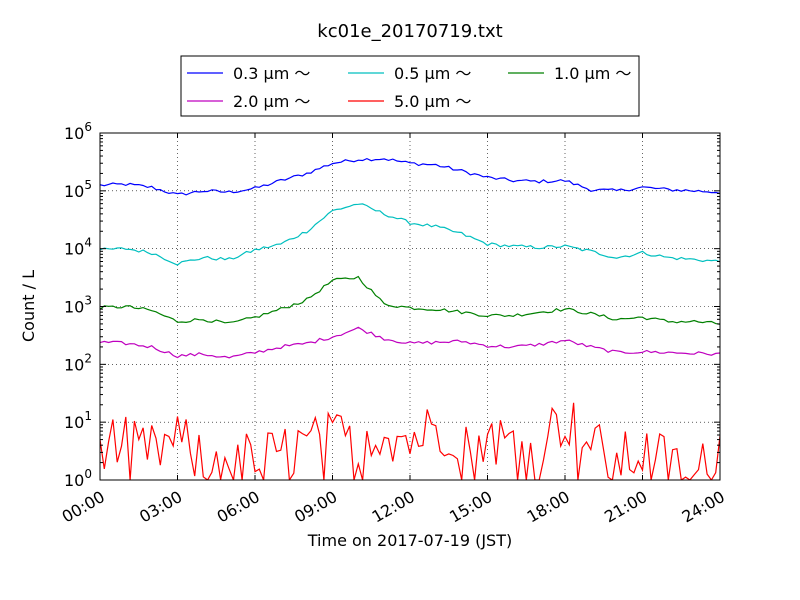  What do you see at coordinates (160, 507) in the screenshot?
I see `x-tick-label: 03:00` at bounding box center [160, 507].